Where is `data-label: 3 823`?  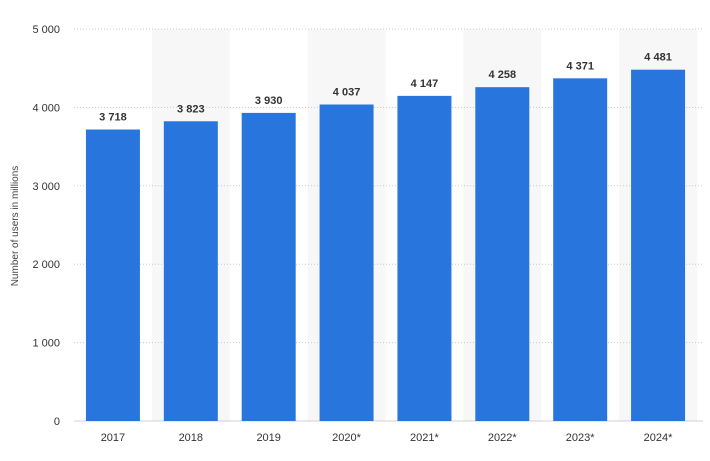
data-label: 3 823 is located at coordinates (191, 109).